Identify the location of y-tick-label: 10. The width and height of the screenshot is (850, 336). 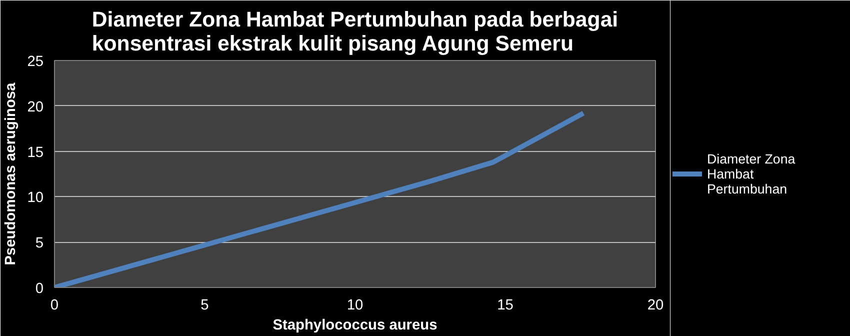
(35, 198).